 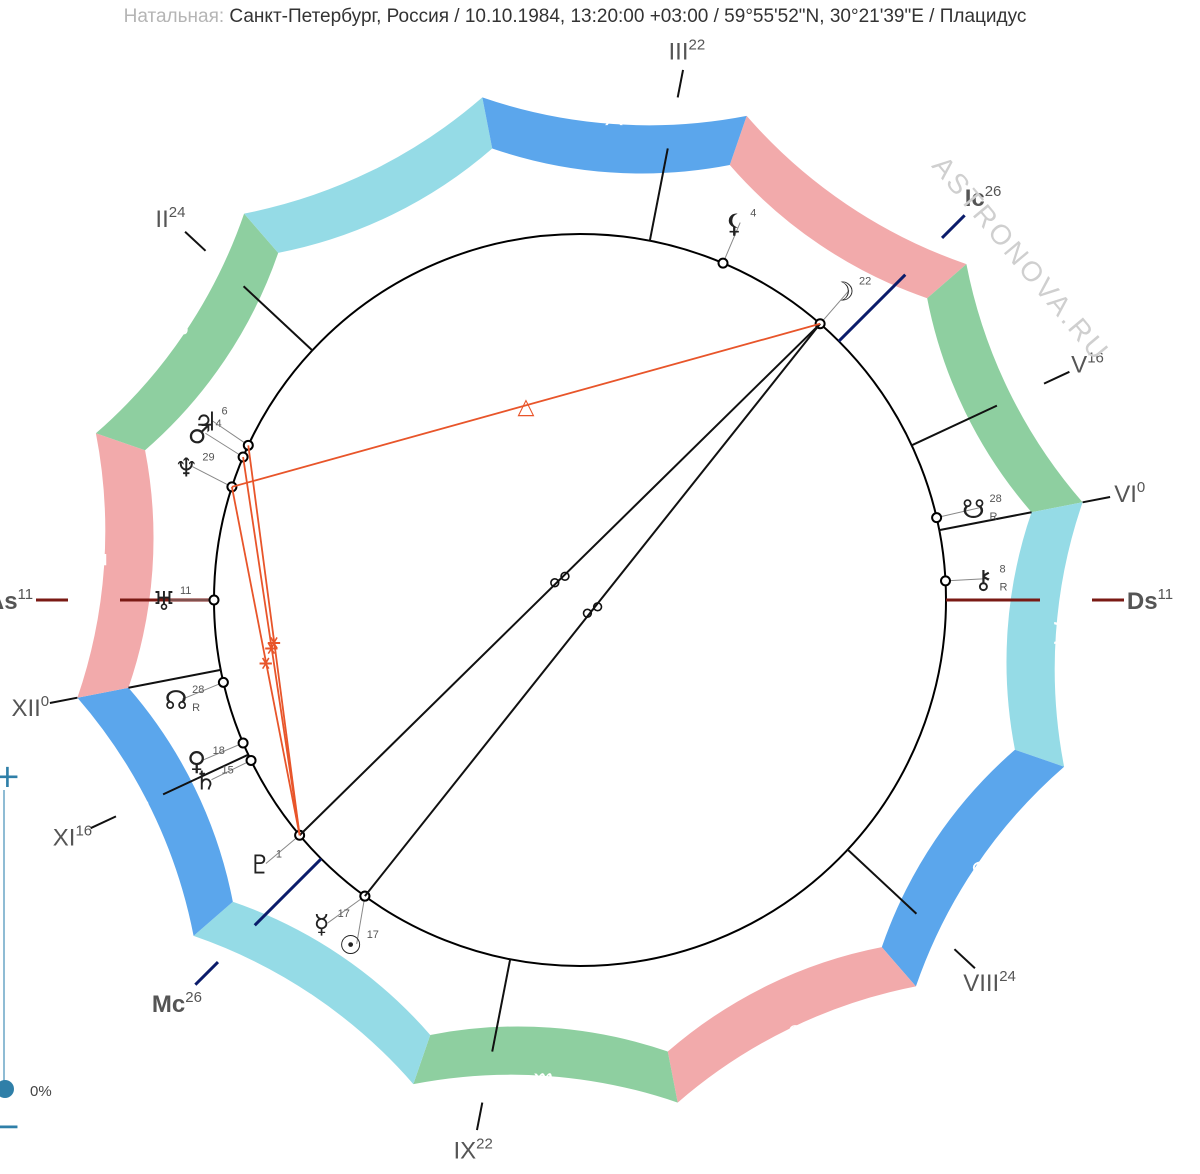 I want to click on axis-label-As: As11, so click(x=16, y=600).